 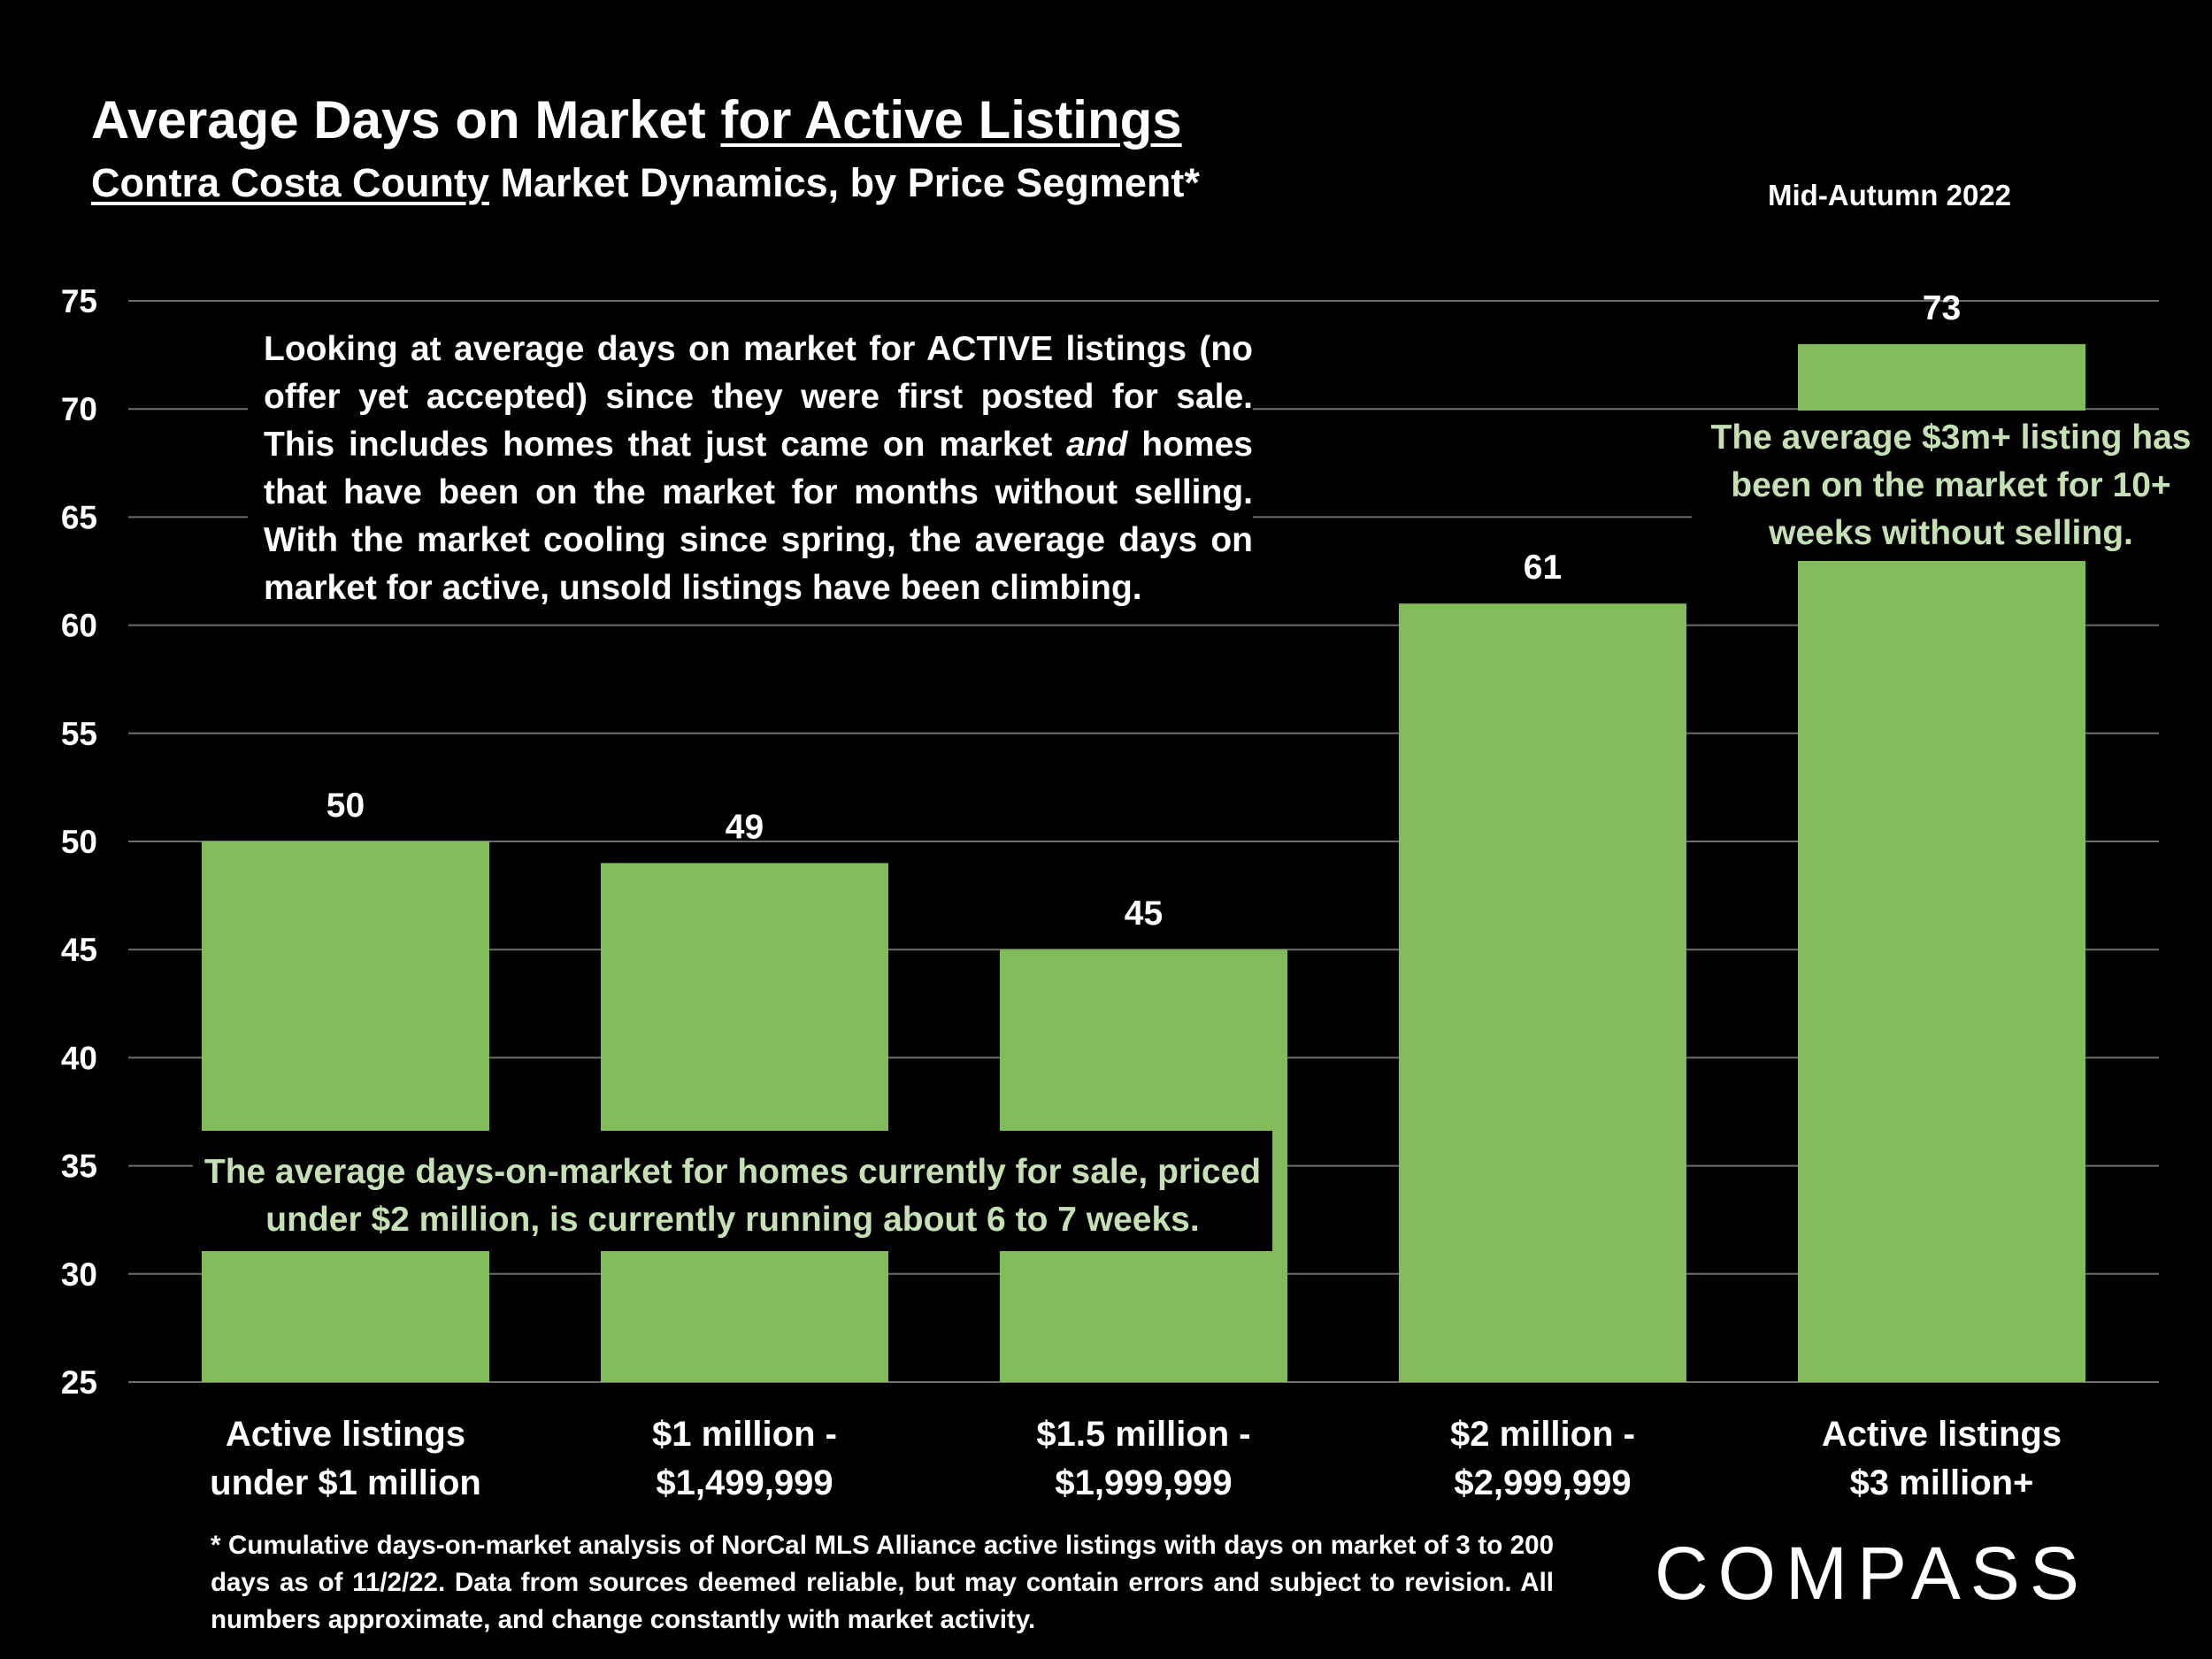 What do you see at coordinates (290, 182) in the screenshot?
I see `subtitle-underlined-text: Contra Costa County` at bounding box center [290, 182].